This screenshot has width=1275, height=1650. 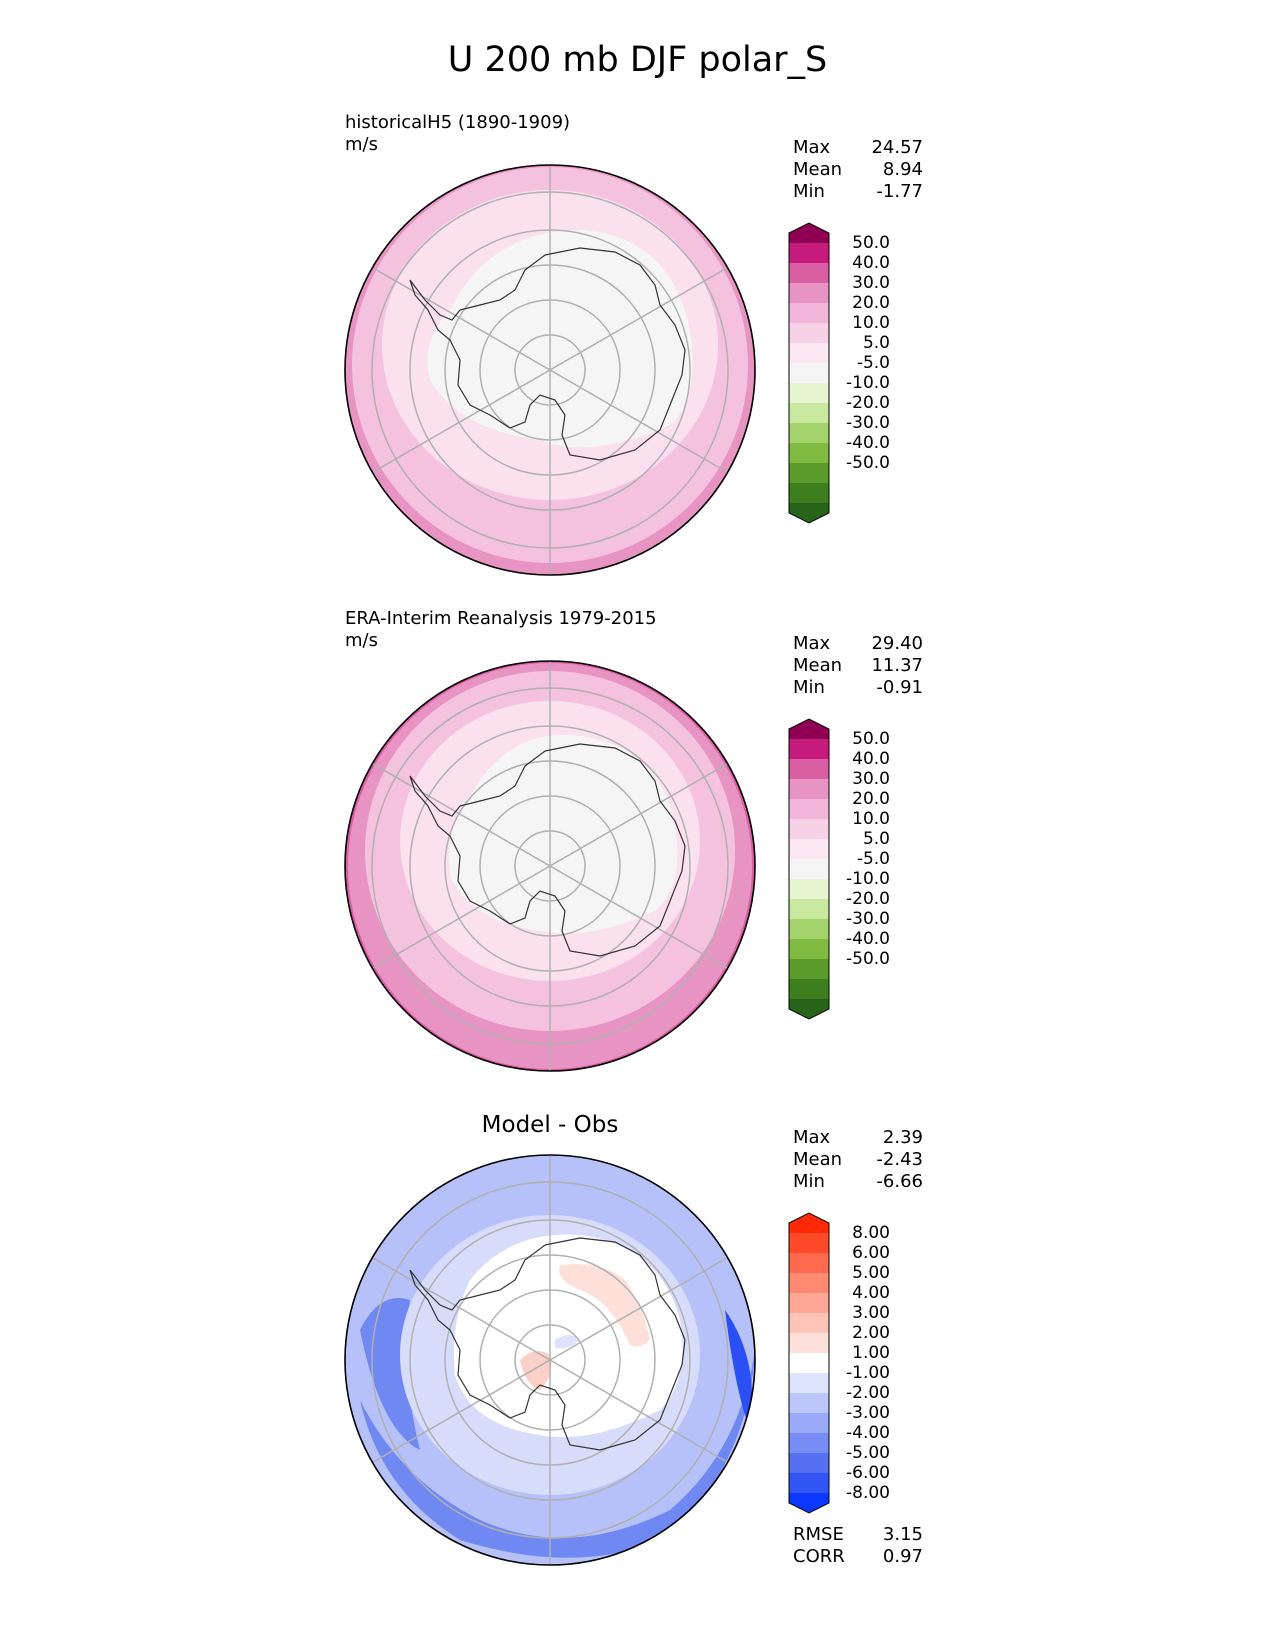 What do you see at coordinates (902, 1137) in the screenshot?
I see `max-value: 2.39` at bounding box center [902, 1137].